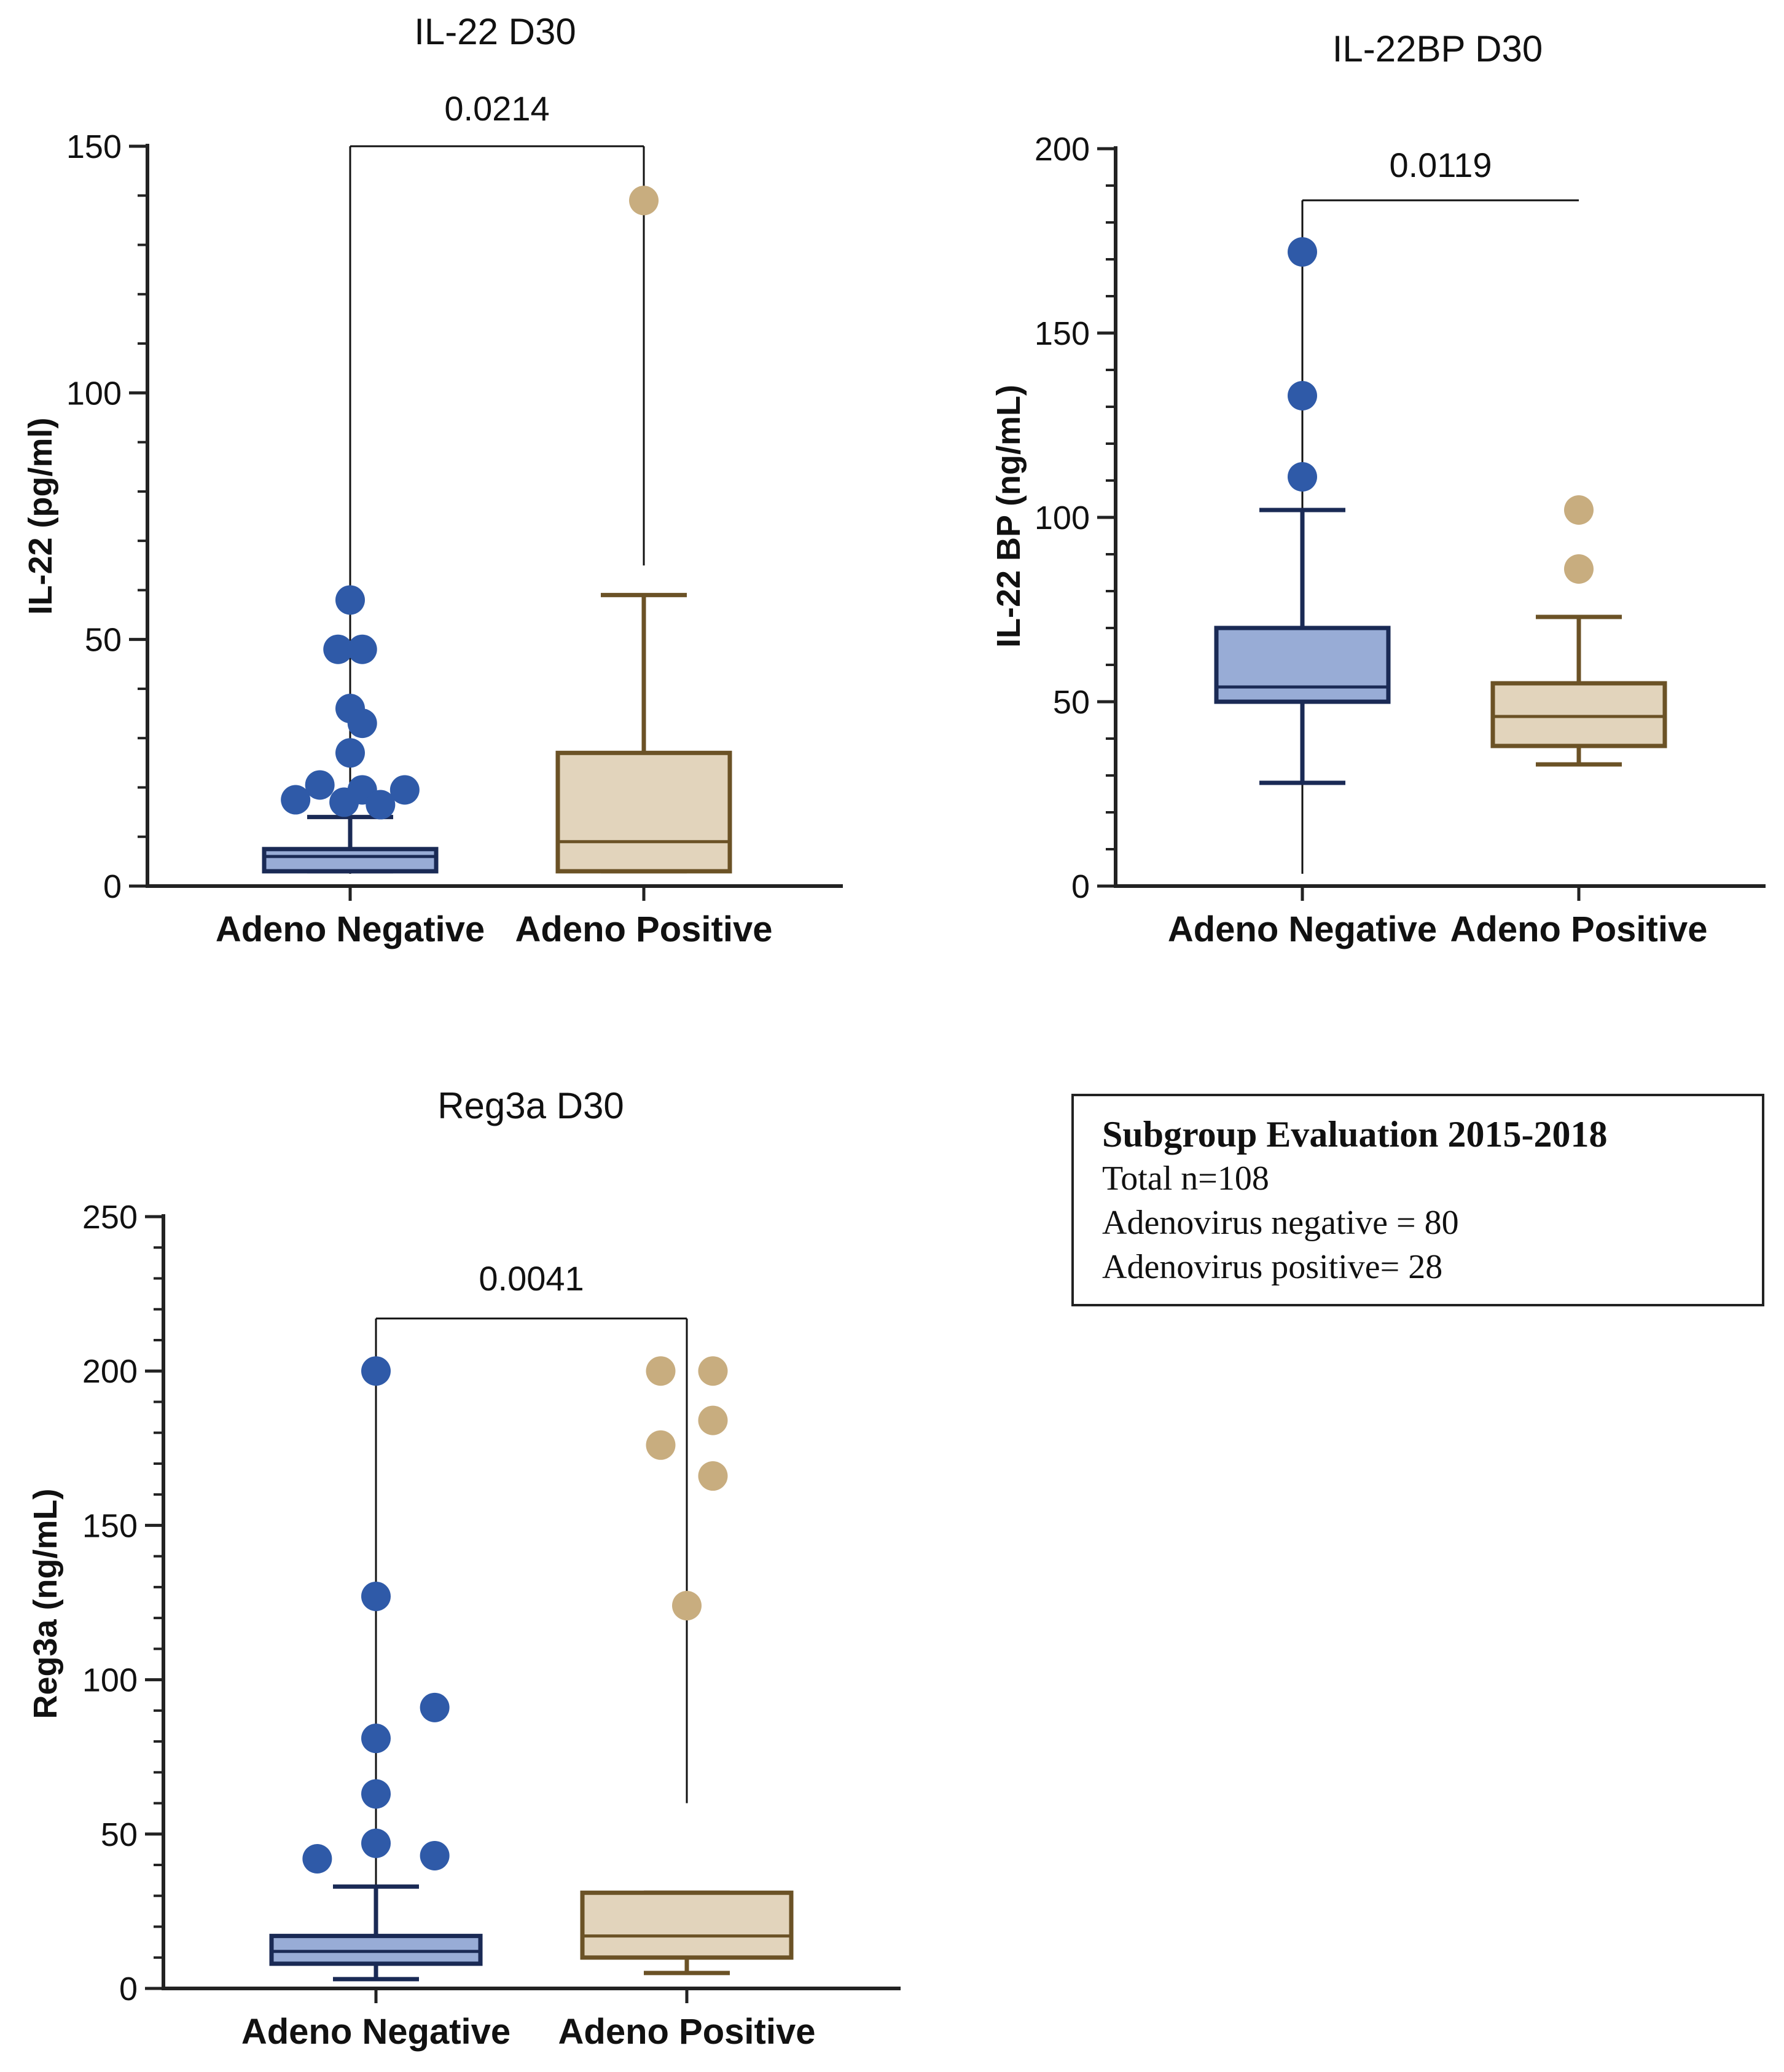 The image size is (1784, 2072). What do you see at coordinates (531, 1279) in the screenshot?
I see `p-value-label: 0.0041` at bounding box center [531, 1279].